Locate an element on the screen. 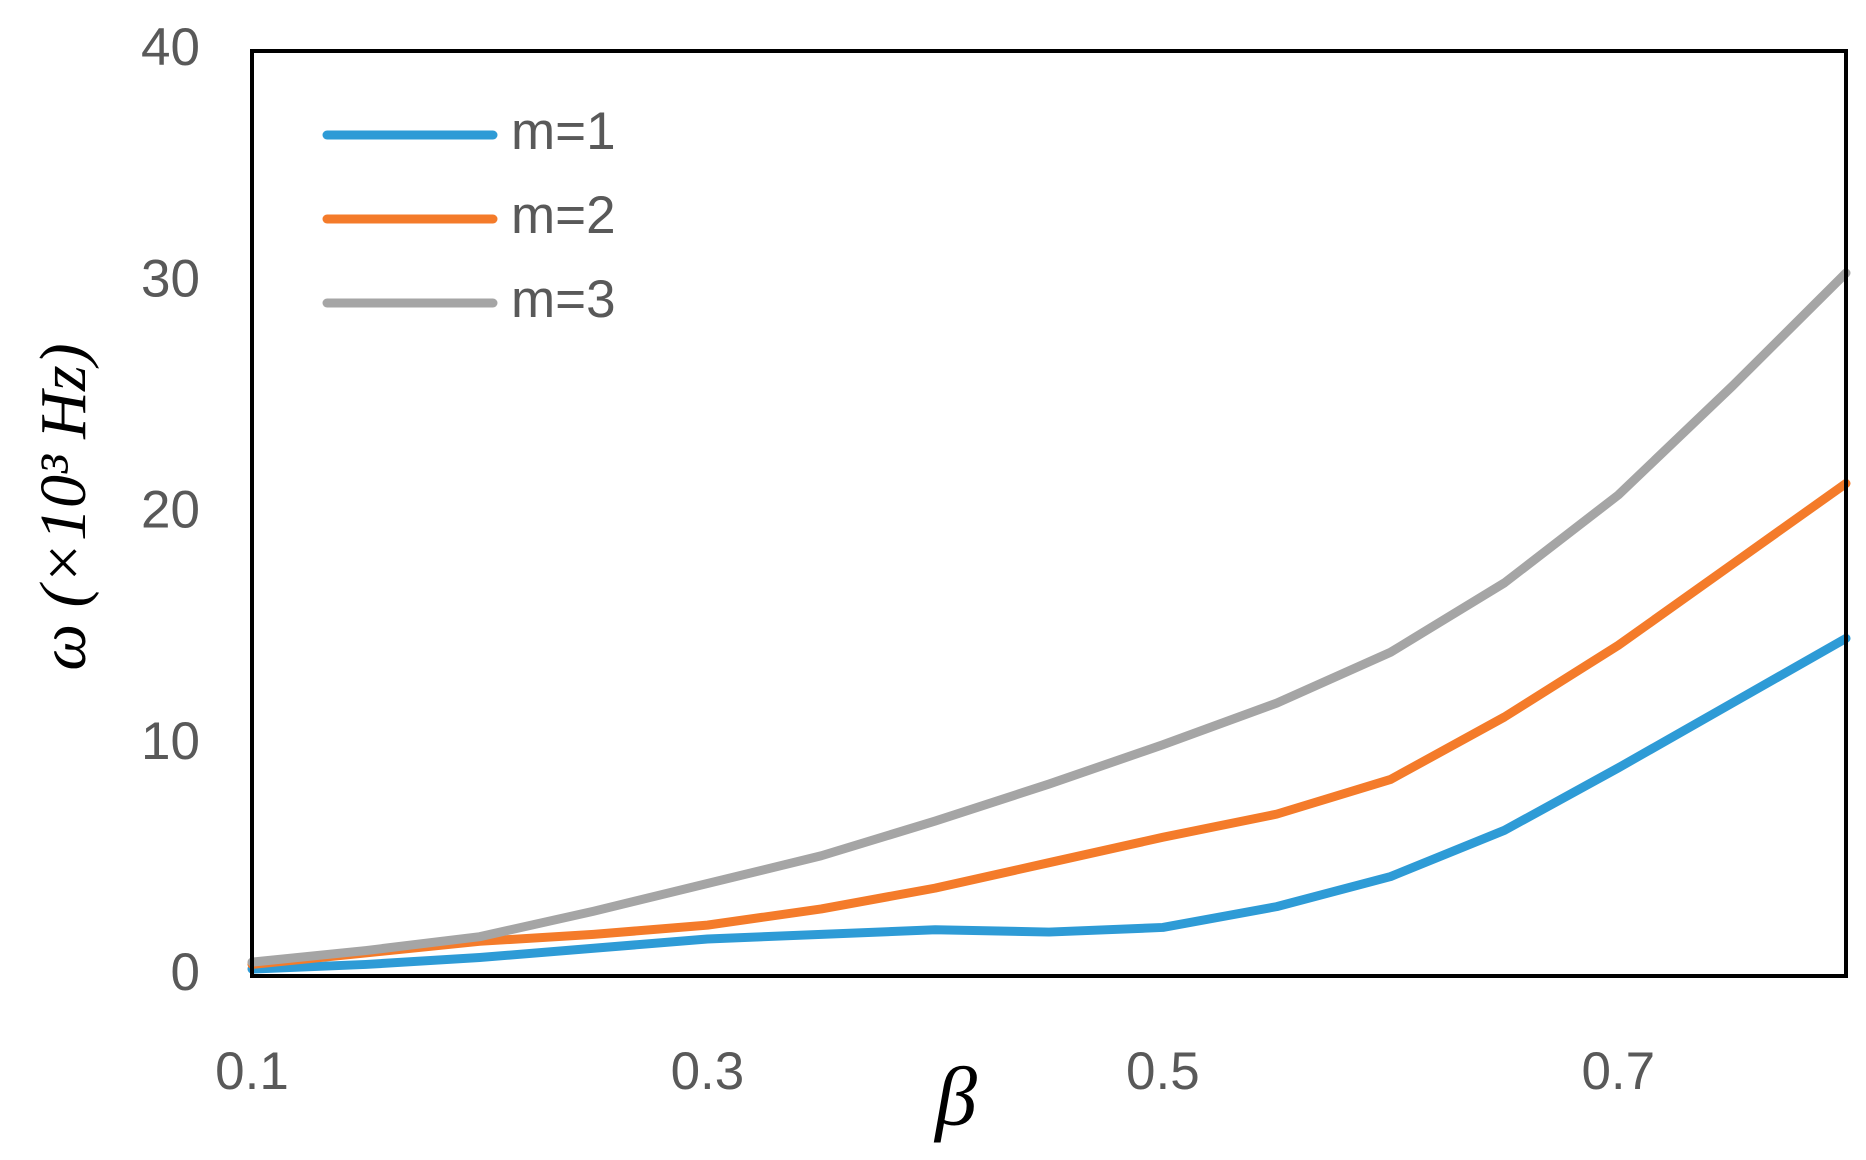 This screenshot has height=1160, width=1866. x-tick-label: 0.3 is located at coordinates (708, 1071).